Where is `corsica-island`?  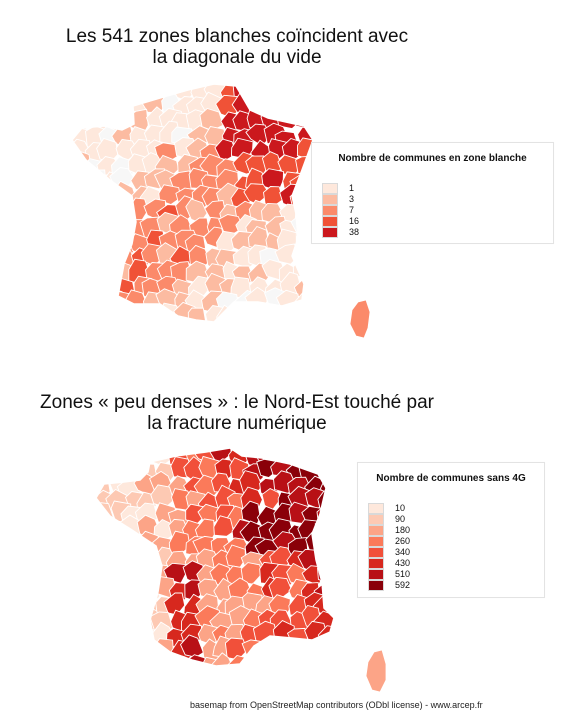
corsica-island is located at coordinates (376, 671).